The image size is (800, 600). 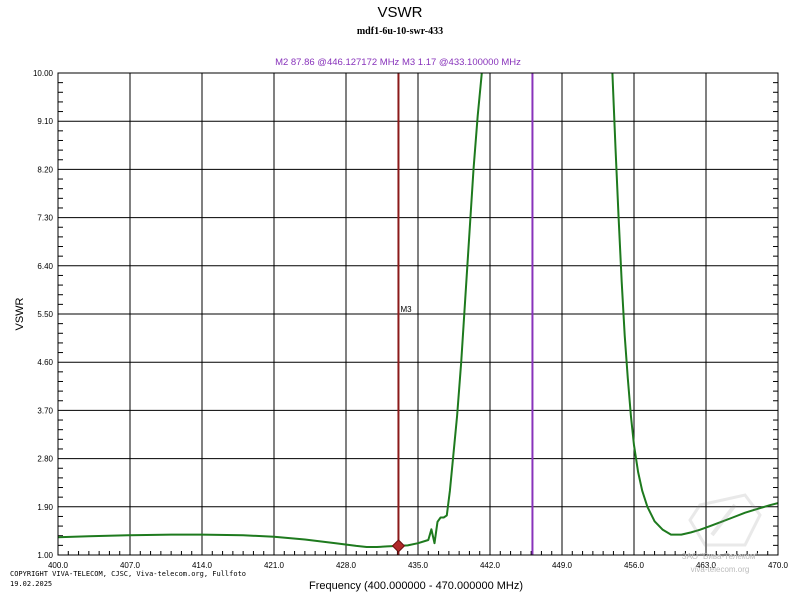 What do you see at coordinates (45, 459) in the screenshot?
I see `y-tick-label: 2.80` at bounding box center [45, 459].